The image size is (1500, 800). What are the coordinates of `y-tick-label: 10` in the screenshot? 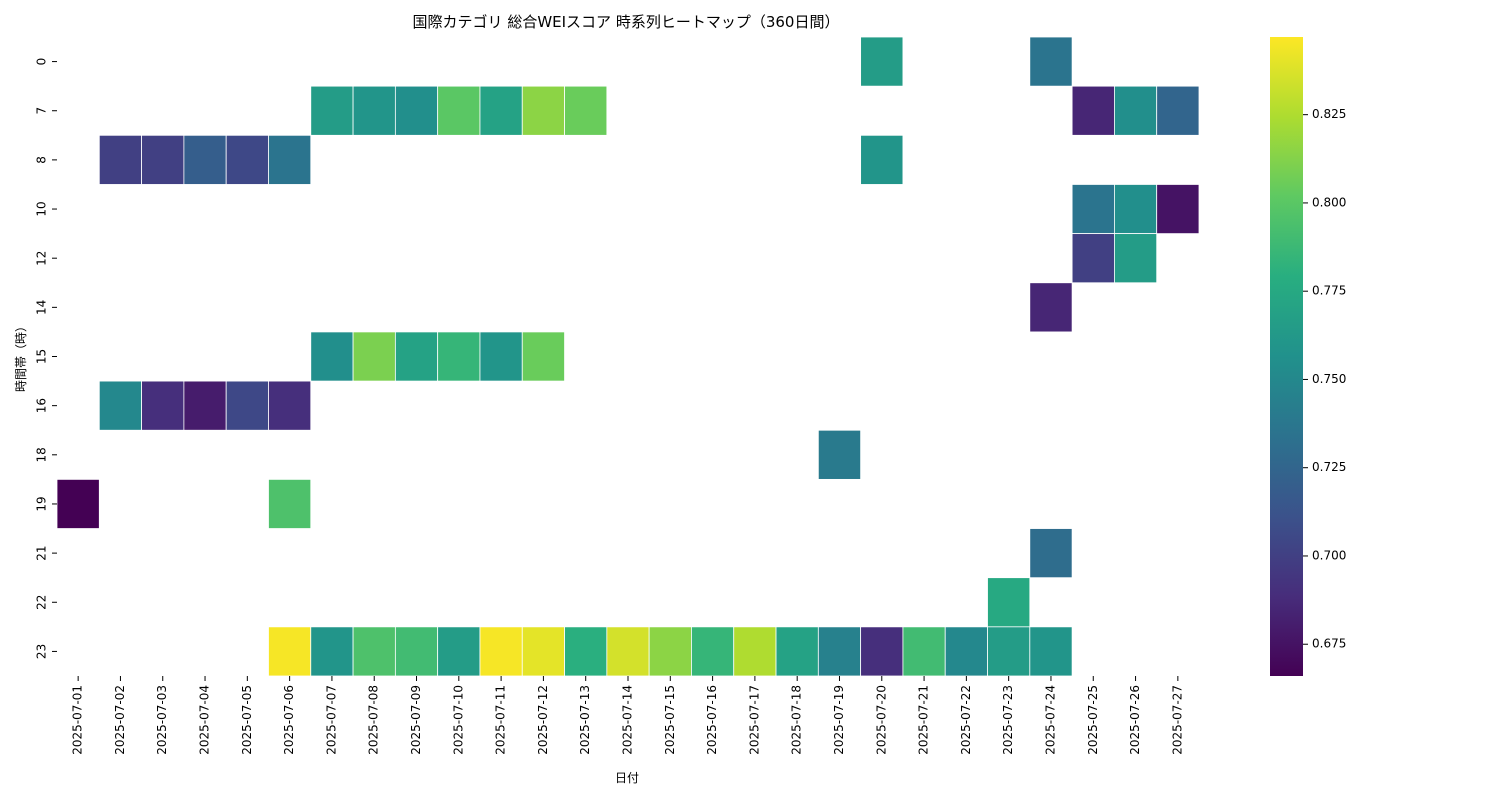 It's located at (42, 208).